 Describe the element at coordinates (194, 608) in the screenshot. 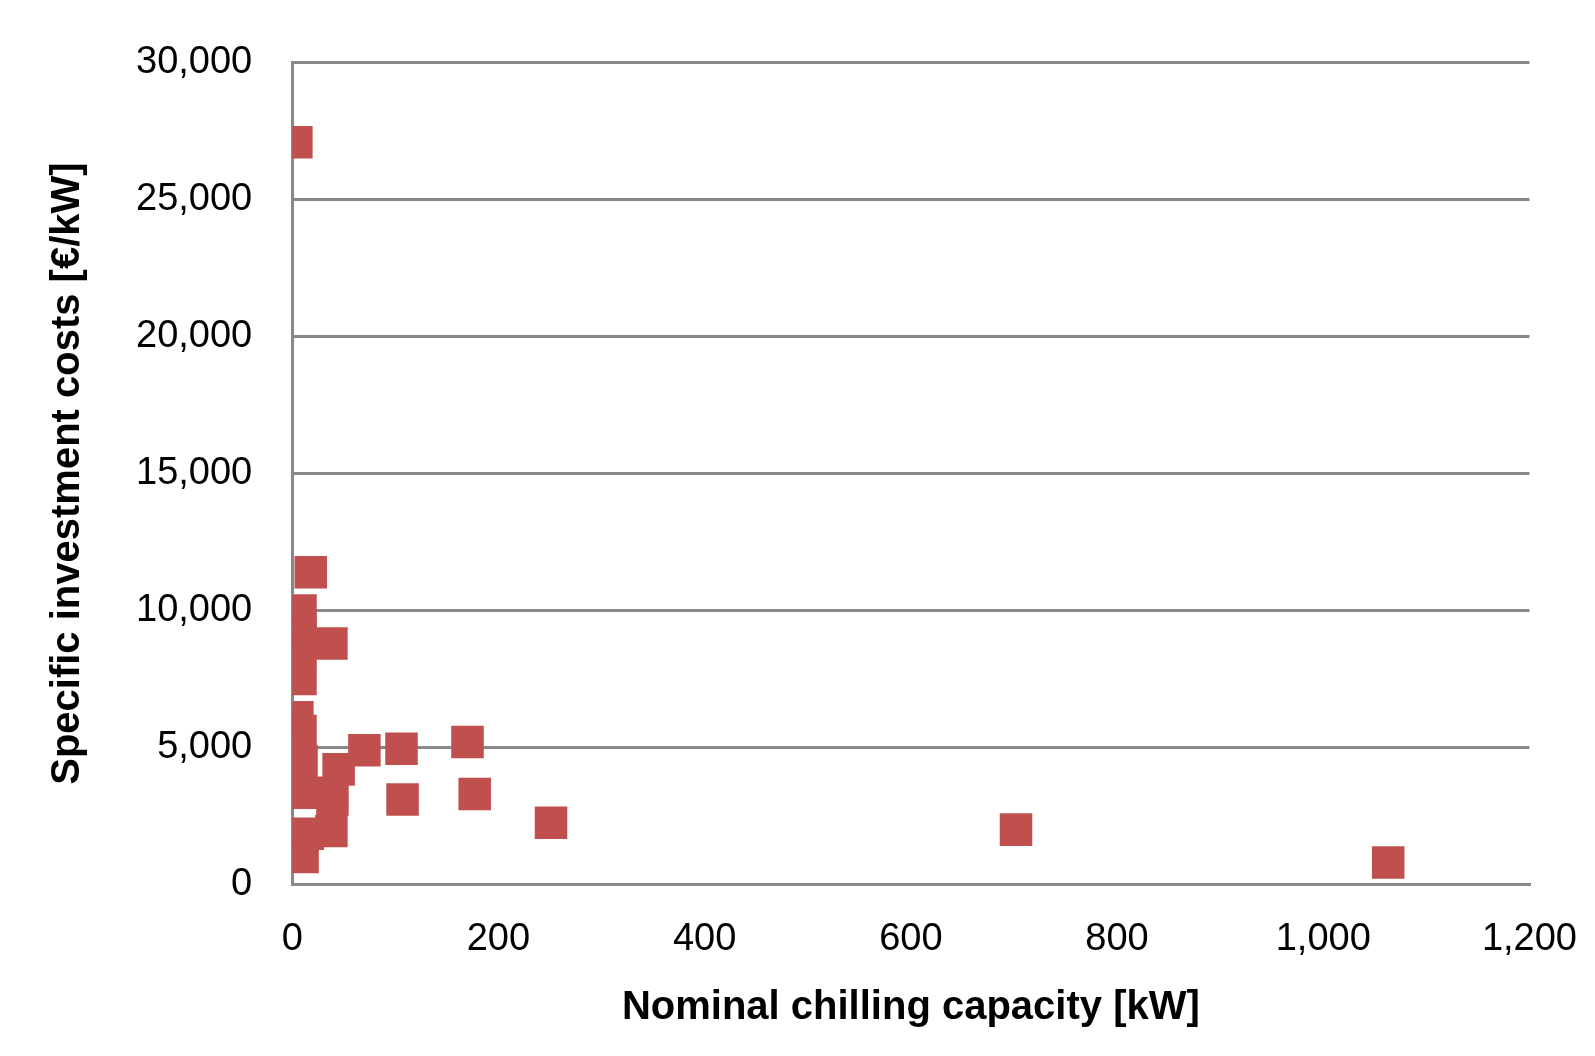

I see `y-tick-label: 10,000` at that location.